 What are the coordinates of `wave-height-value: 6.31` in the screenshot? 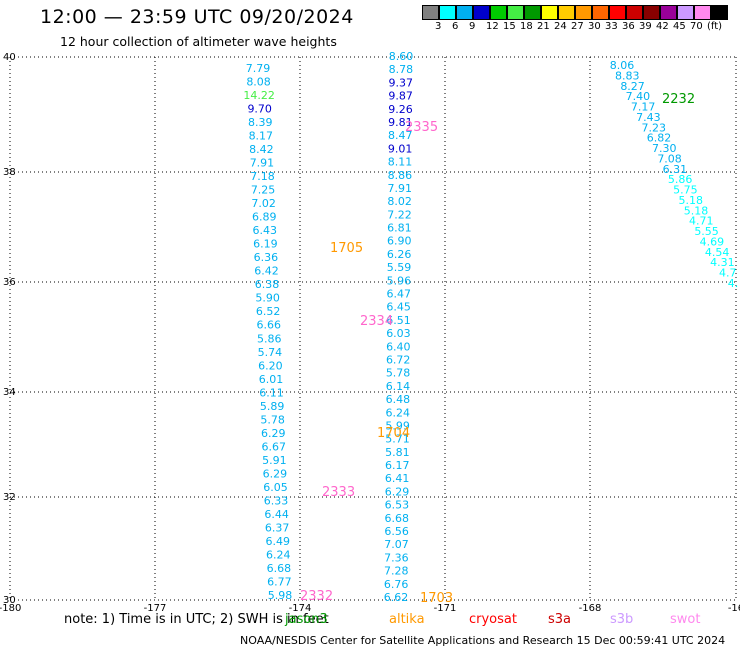 It's located at (675, 169).